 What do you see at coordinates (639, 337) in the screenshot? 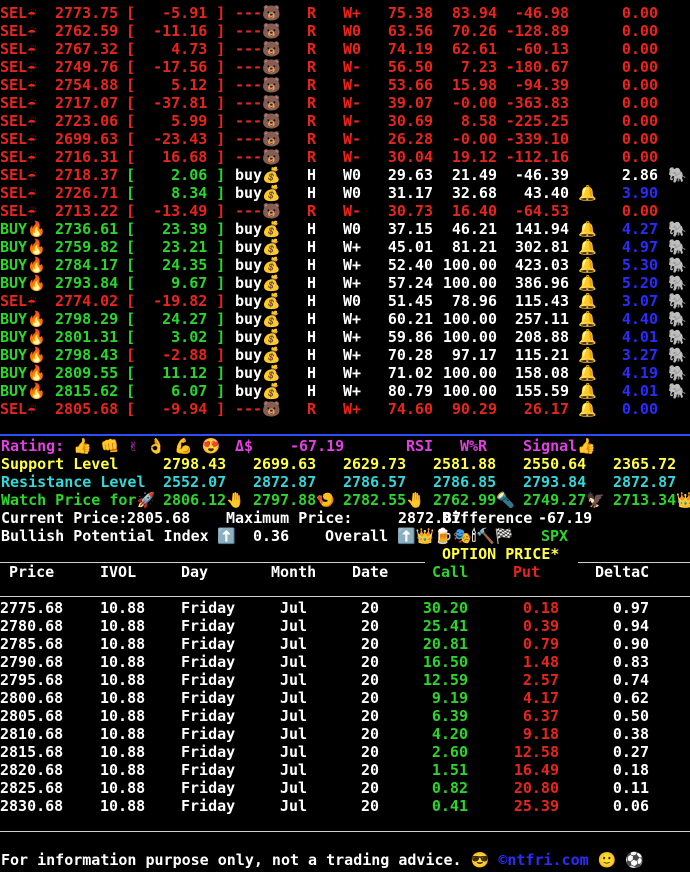
I see `score: 4.01` at bounding box center [639, 337].